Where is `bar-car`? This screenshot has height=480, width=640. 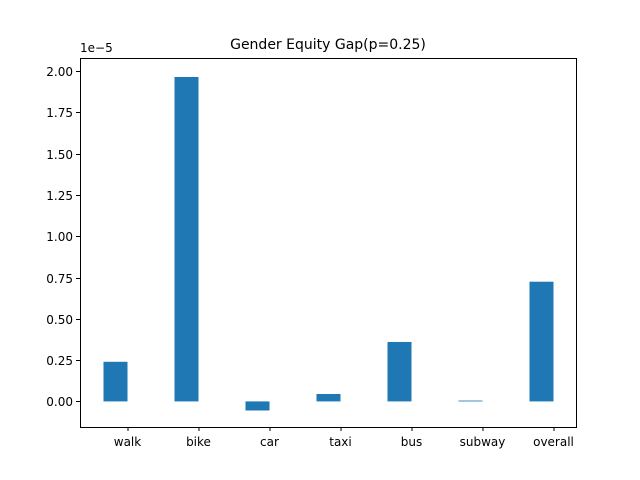 bar-car is located at coordinates (257, 406).